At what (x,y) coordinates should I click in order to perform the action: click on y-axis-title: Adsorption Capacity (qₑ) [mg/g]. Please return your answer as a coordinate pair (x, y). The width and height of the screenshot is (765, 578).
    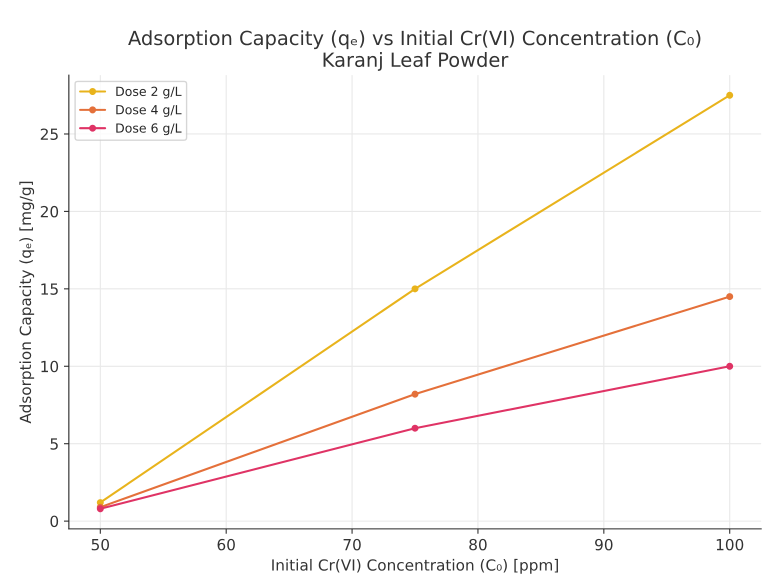
    Looking at the image, I should click on (26, 303).